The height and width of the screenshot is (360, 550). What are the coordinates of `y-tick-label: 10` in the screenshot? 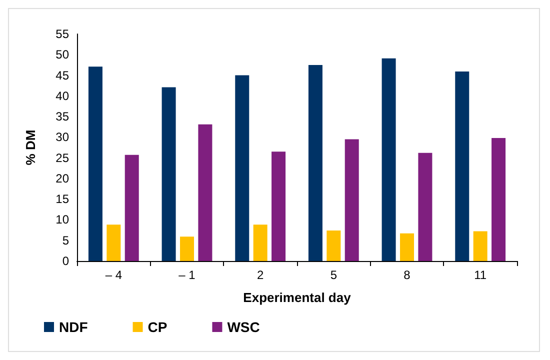 It's located at (63, 219).